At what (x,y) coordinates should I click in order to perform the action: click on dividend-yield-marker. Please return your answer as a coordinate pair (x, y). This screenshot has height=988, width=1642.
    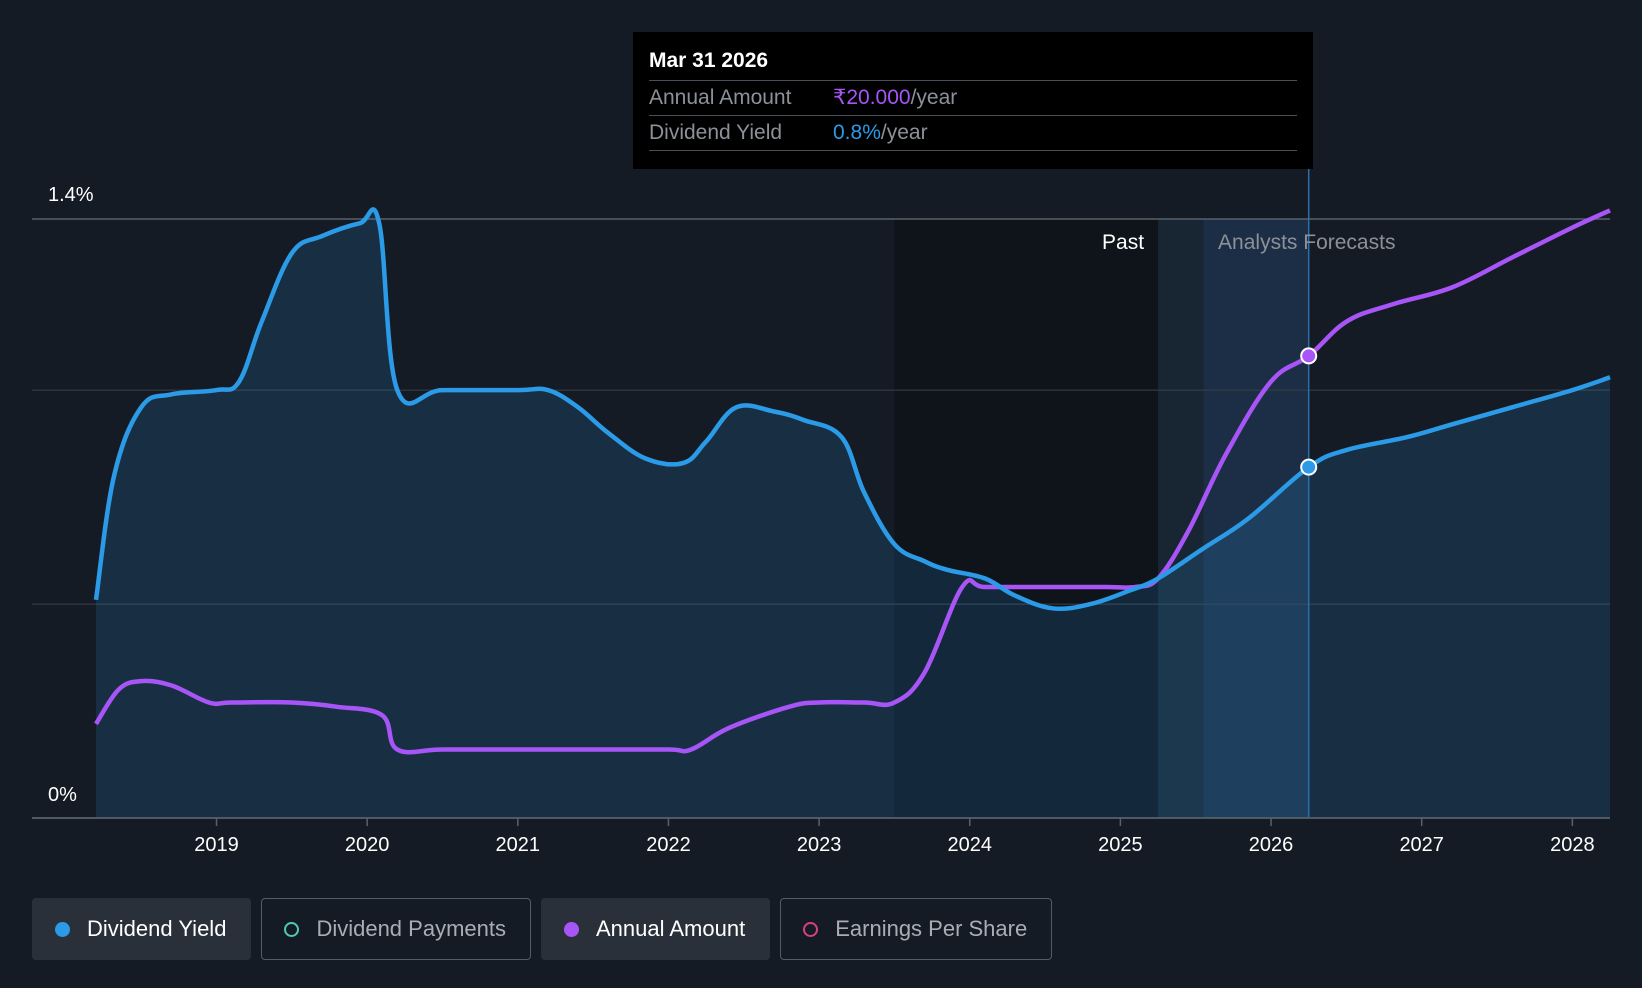
    Looking at the image, I should click on (1309, 467).